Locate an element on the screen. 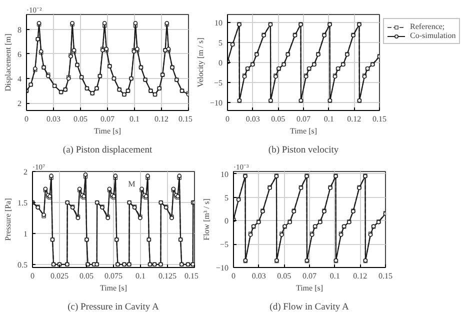  annotation: M is located at coordinates (132, 183).